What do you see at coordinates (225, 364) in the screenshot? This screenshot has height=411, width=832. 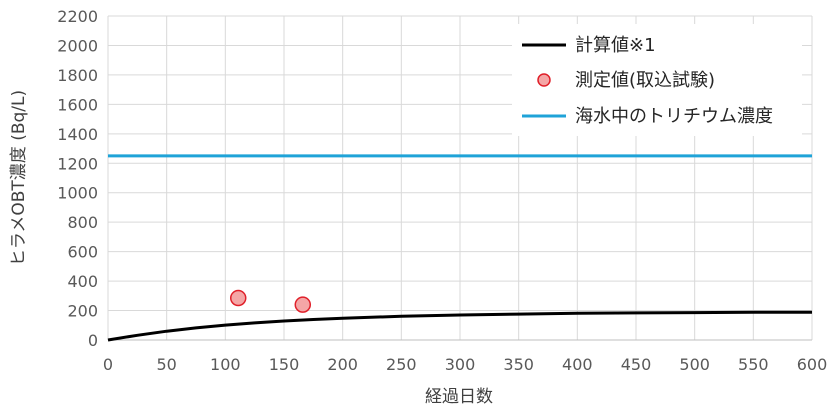 I see `x-tick-label: 100` at bounding box center [225, 364].